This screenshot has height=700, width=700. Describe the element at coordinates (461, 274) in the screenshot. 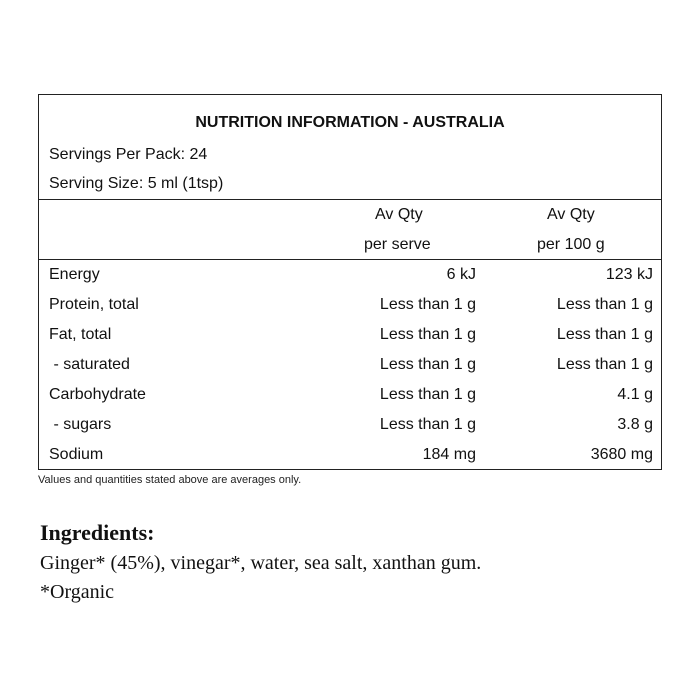

I see `per-serve-value: 6 kJ` at that location.